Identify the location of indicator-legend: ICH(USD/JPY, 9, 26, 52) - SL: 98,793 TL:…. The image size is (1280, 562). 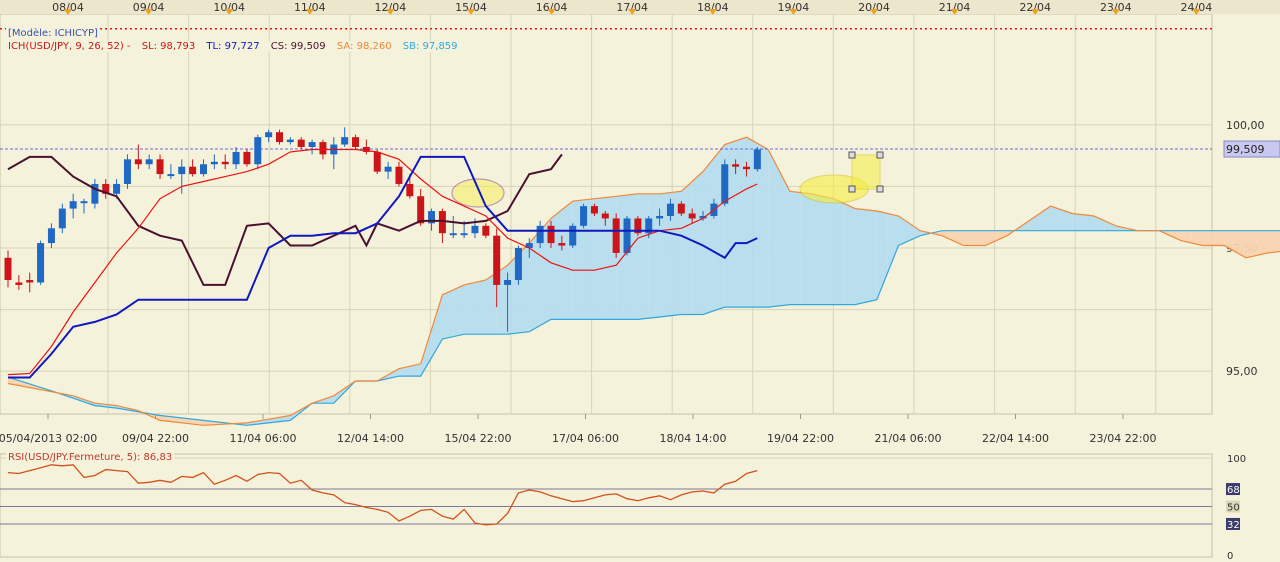
(233, 46).